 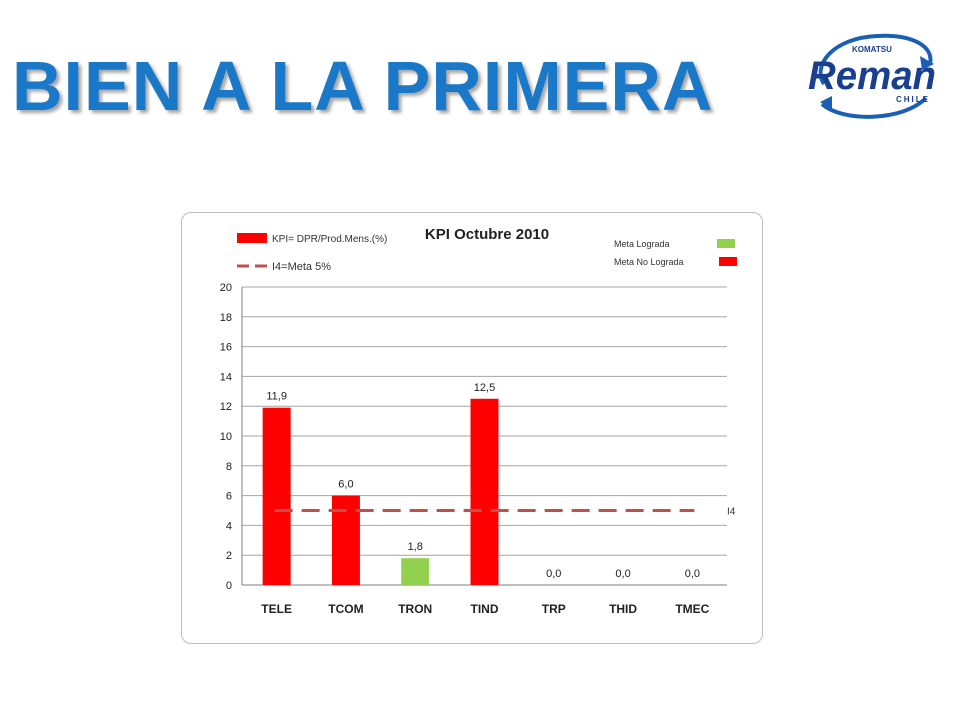 I want to click on y-tick-label: 4, so click(x=229, y=526).